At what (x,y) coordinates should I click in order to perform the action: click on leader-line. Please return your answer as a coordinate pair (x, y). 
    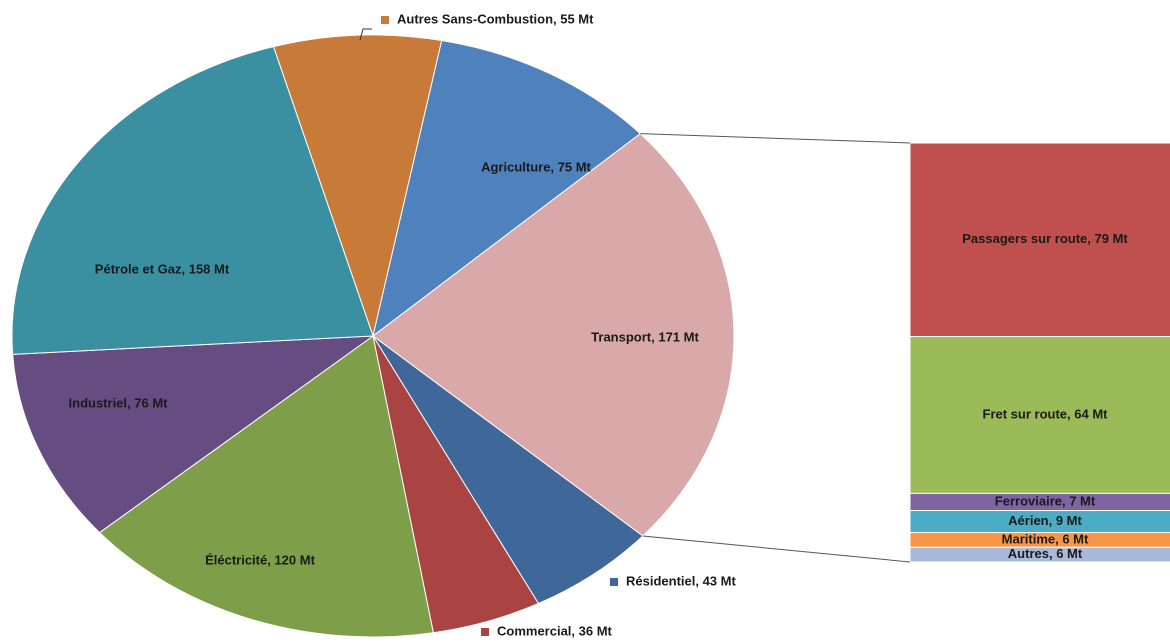
    Looking at the image, I should click on (365, 34).